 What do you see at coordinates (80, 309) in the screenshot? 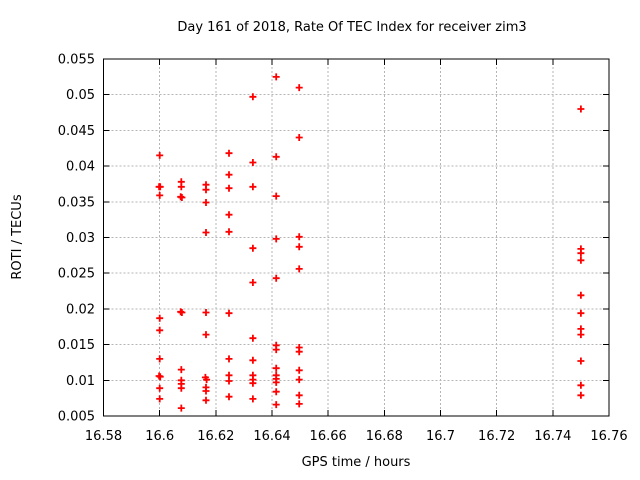
I see `y-tick-label: 0.02` at bounding box center [80, 309].